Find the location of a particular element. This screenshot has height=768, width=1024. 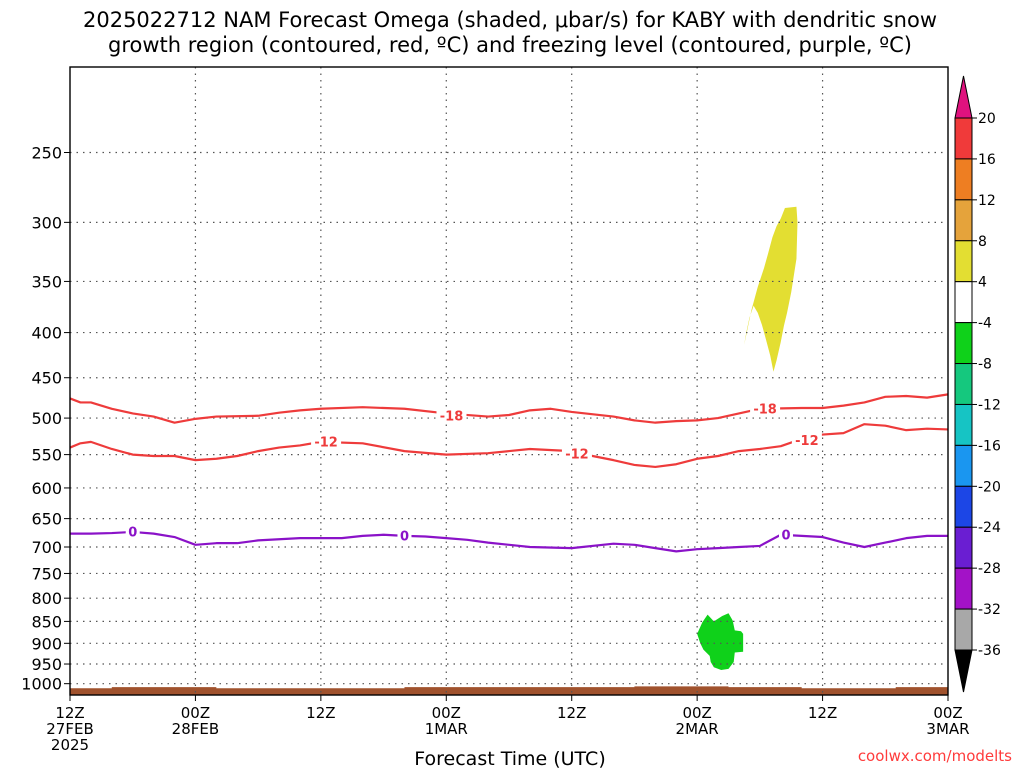

contour-label-2-2: 0 is located at coordinates (785, 535).